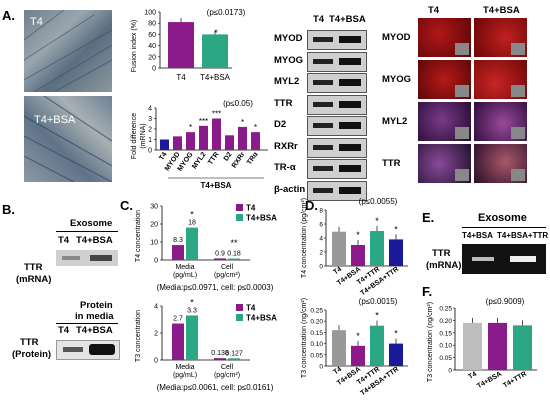  What do you see at coordinates (280, 124) in the screenshot?
I see `wb-row-label: D2` at bounding box center [280, 124].